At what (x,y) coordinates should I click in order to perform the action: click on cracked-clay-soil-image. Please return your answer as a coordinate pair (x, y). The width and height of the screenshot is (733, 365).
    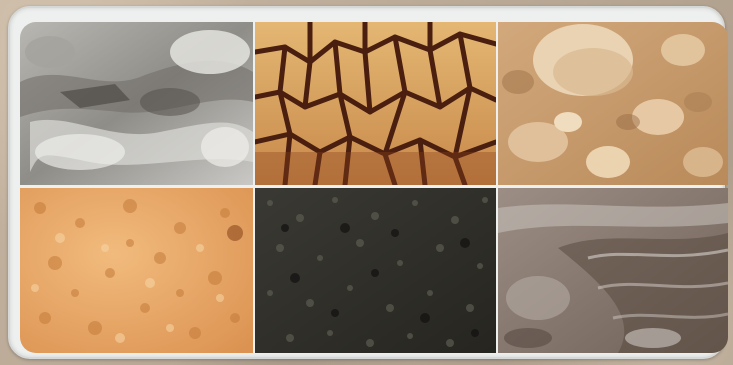
    Looking at the image, I should click on (375, 103).